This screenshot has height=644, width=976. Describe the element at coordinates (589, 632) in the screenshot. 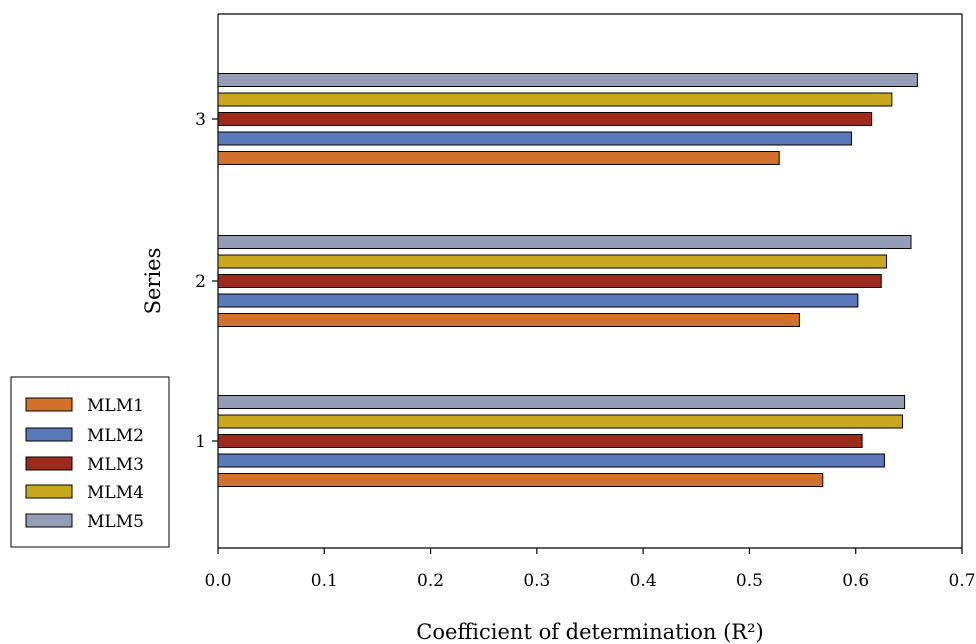

I see `x-axis-title: Coefficient of determination (R²)` at that location.